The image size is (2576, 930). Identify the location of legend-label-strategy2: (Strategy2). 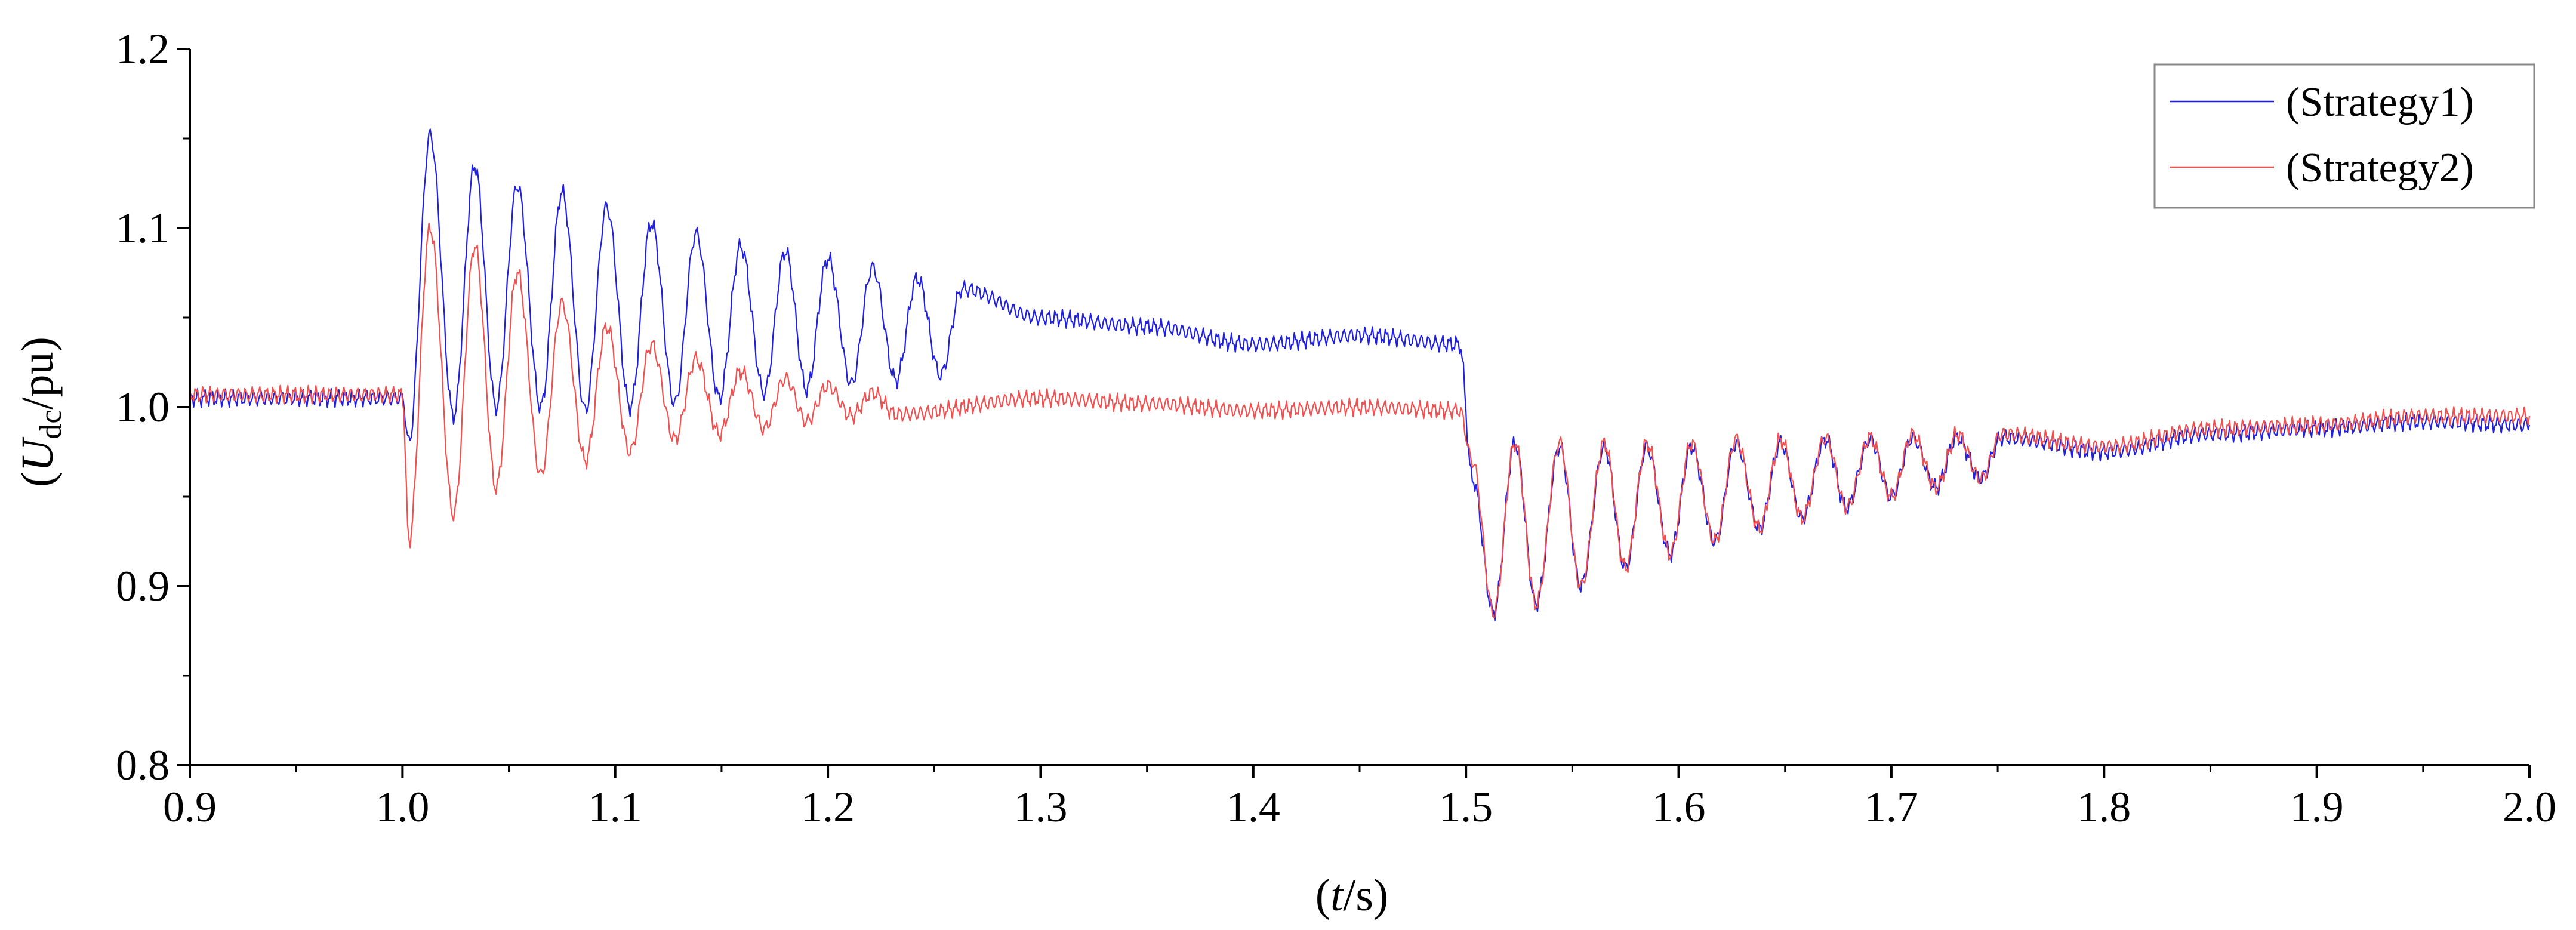
(2380, 168).